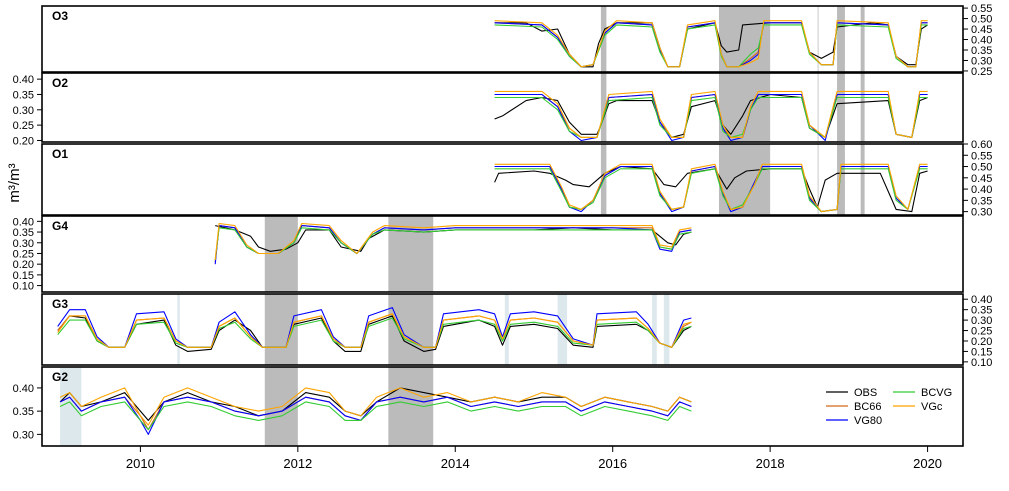 The width and height of the screenshot is (1009, 491). Describe the element at coordinates (60, 377) in the screenshot. I see `panel-label: G2` at that location.